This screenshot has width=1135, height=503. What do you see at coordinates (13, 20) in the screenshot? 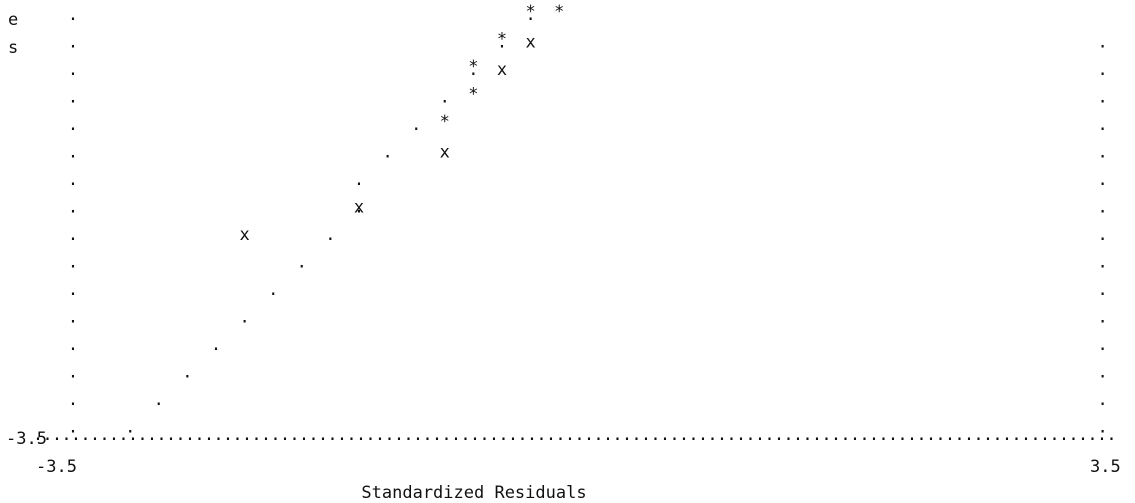
I see `y-axis-label-fragment-e: e` at bounding box center [13, 20].